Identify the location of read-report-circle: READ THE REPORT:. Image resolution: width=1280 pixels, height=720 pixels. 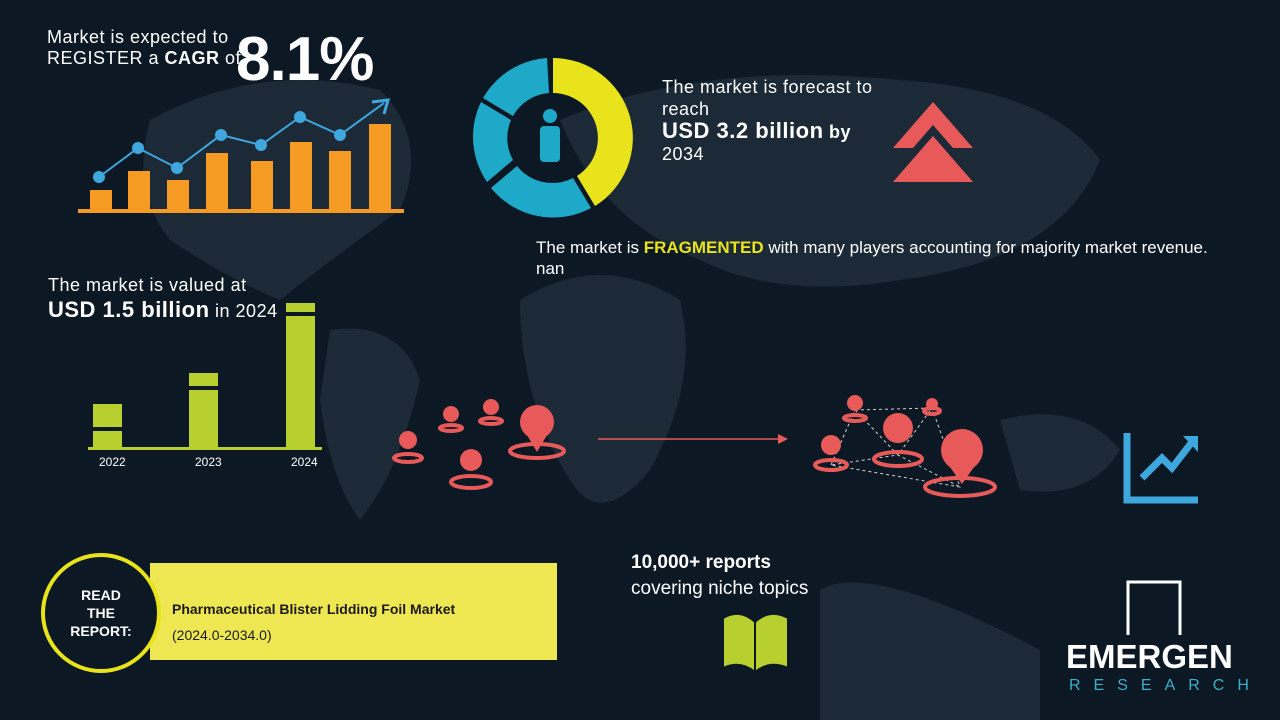
(101, 613).